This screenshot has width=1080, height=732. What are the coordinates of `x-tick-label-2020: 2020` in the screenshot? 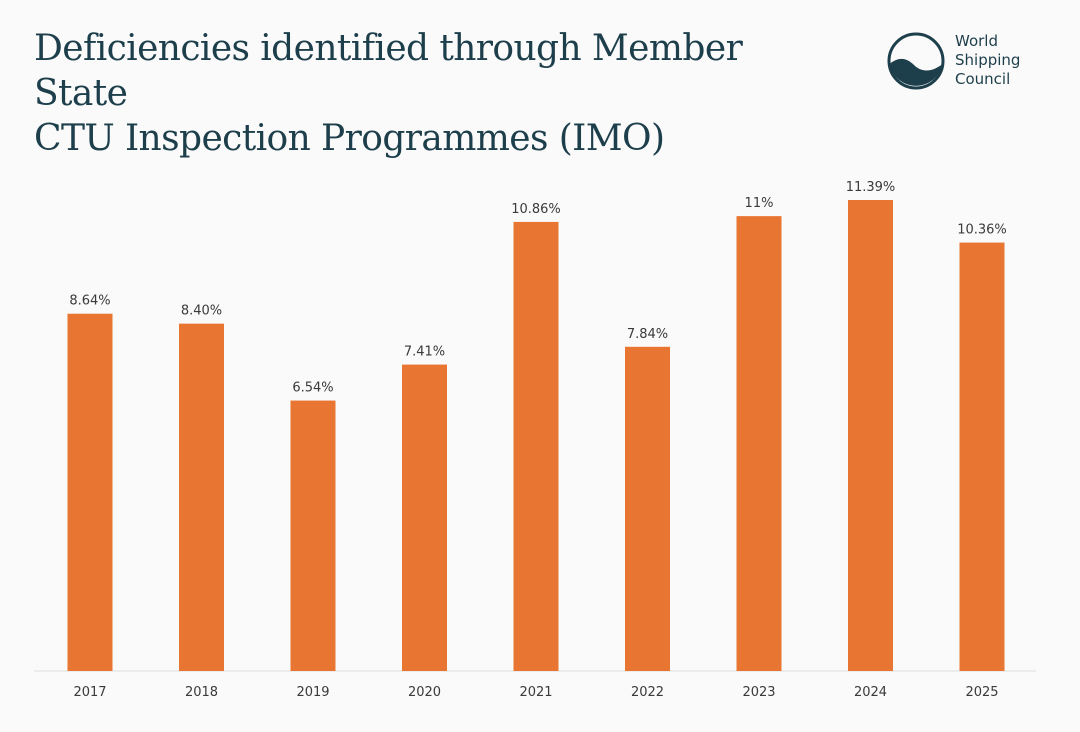 It's located at (424, 692).